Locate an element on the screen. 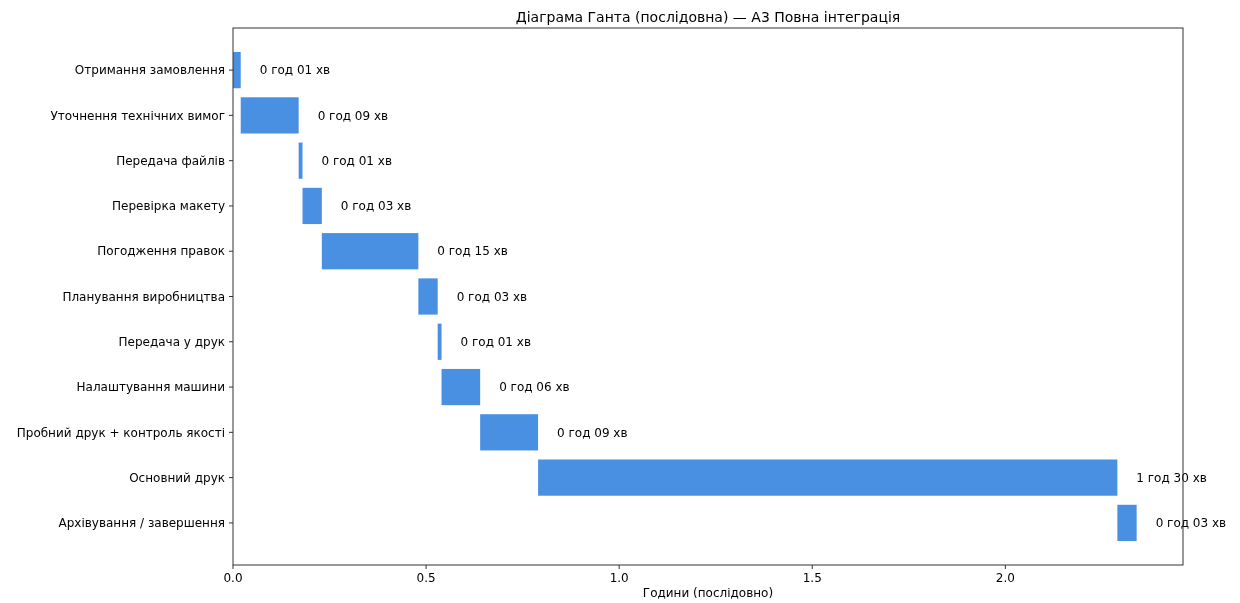  y-tick-label: Пробний друк + контроль якості is located at coordinates (120, 432).